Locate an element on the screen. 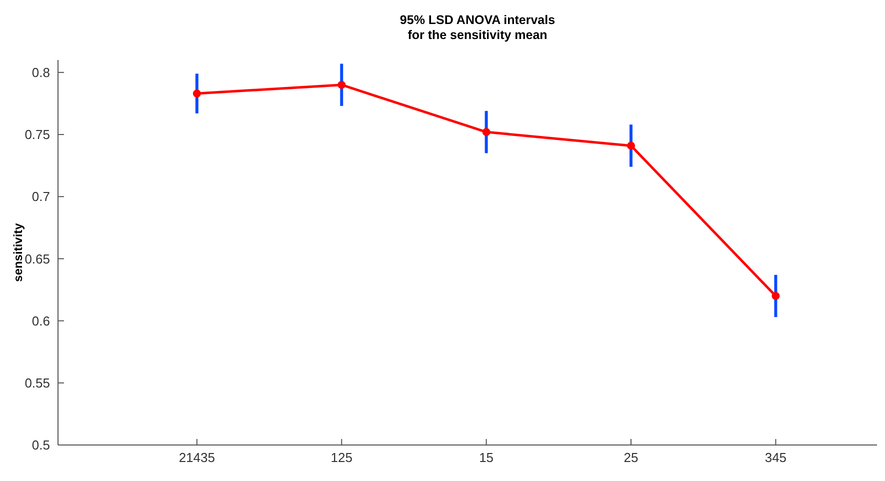 This screenshot has width=885, height=481. x-tick-label: 15 is located at coordinates (486, 457).